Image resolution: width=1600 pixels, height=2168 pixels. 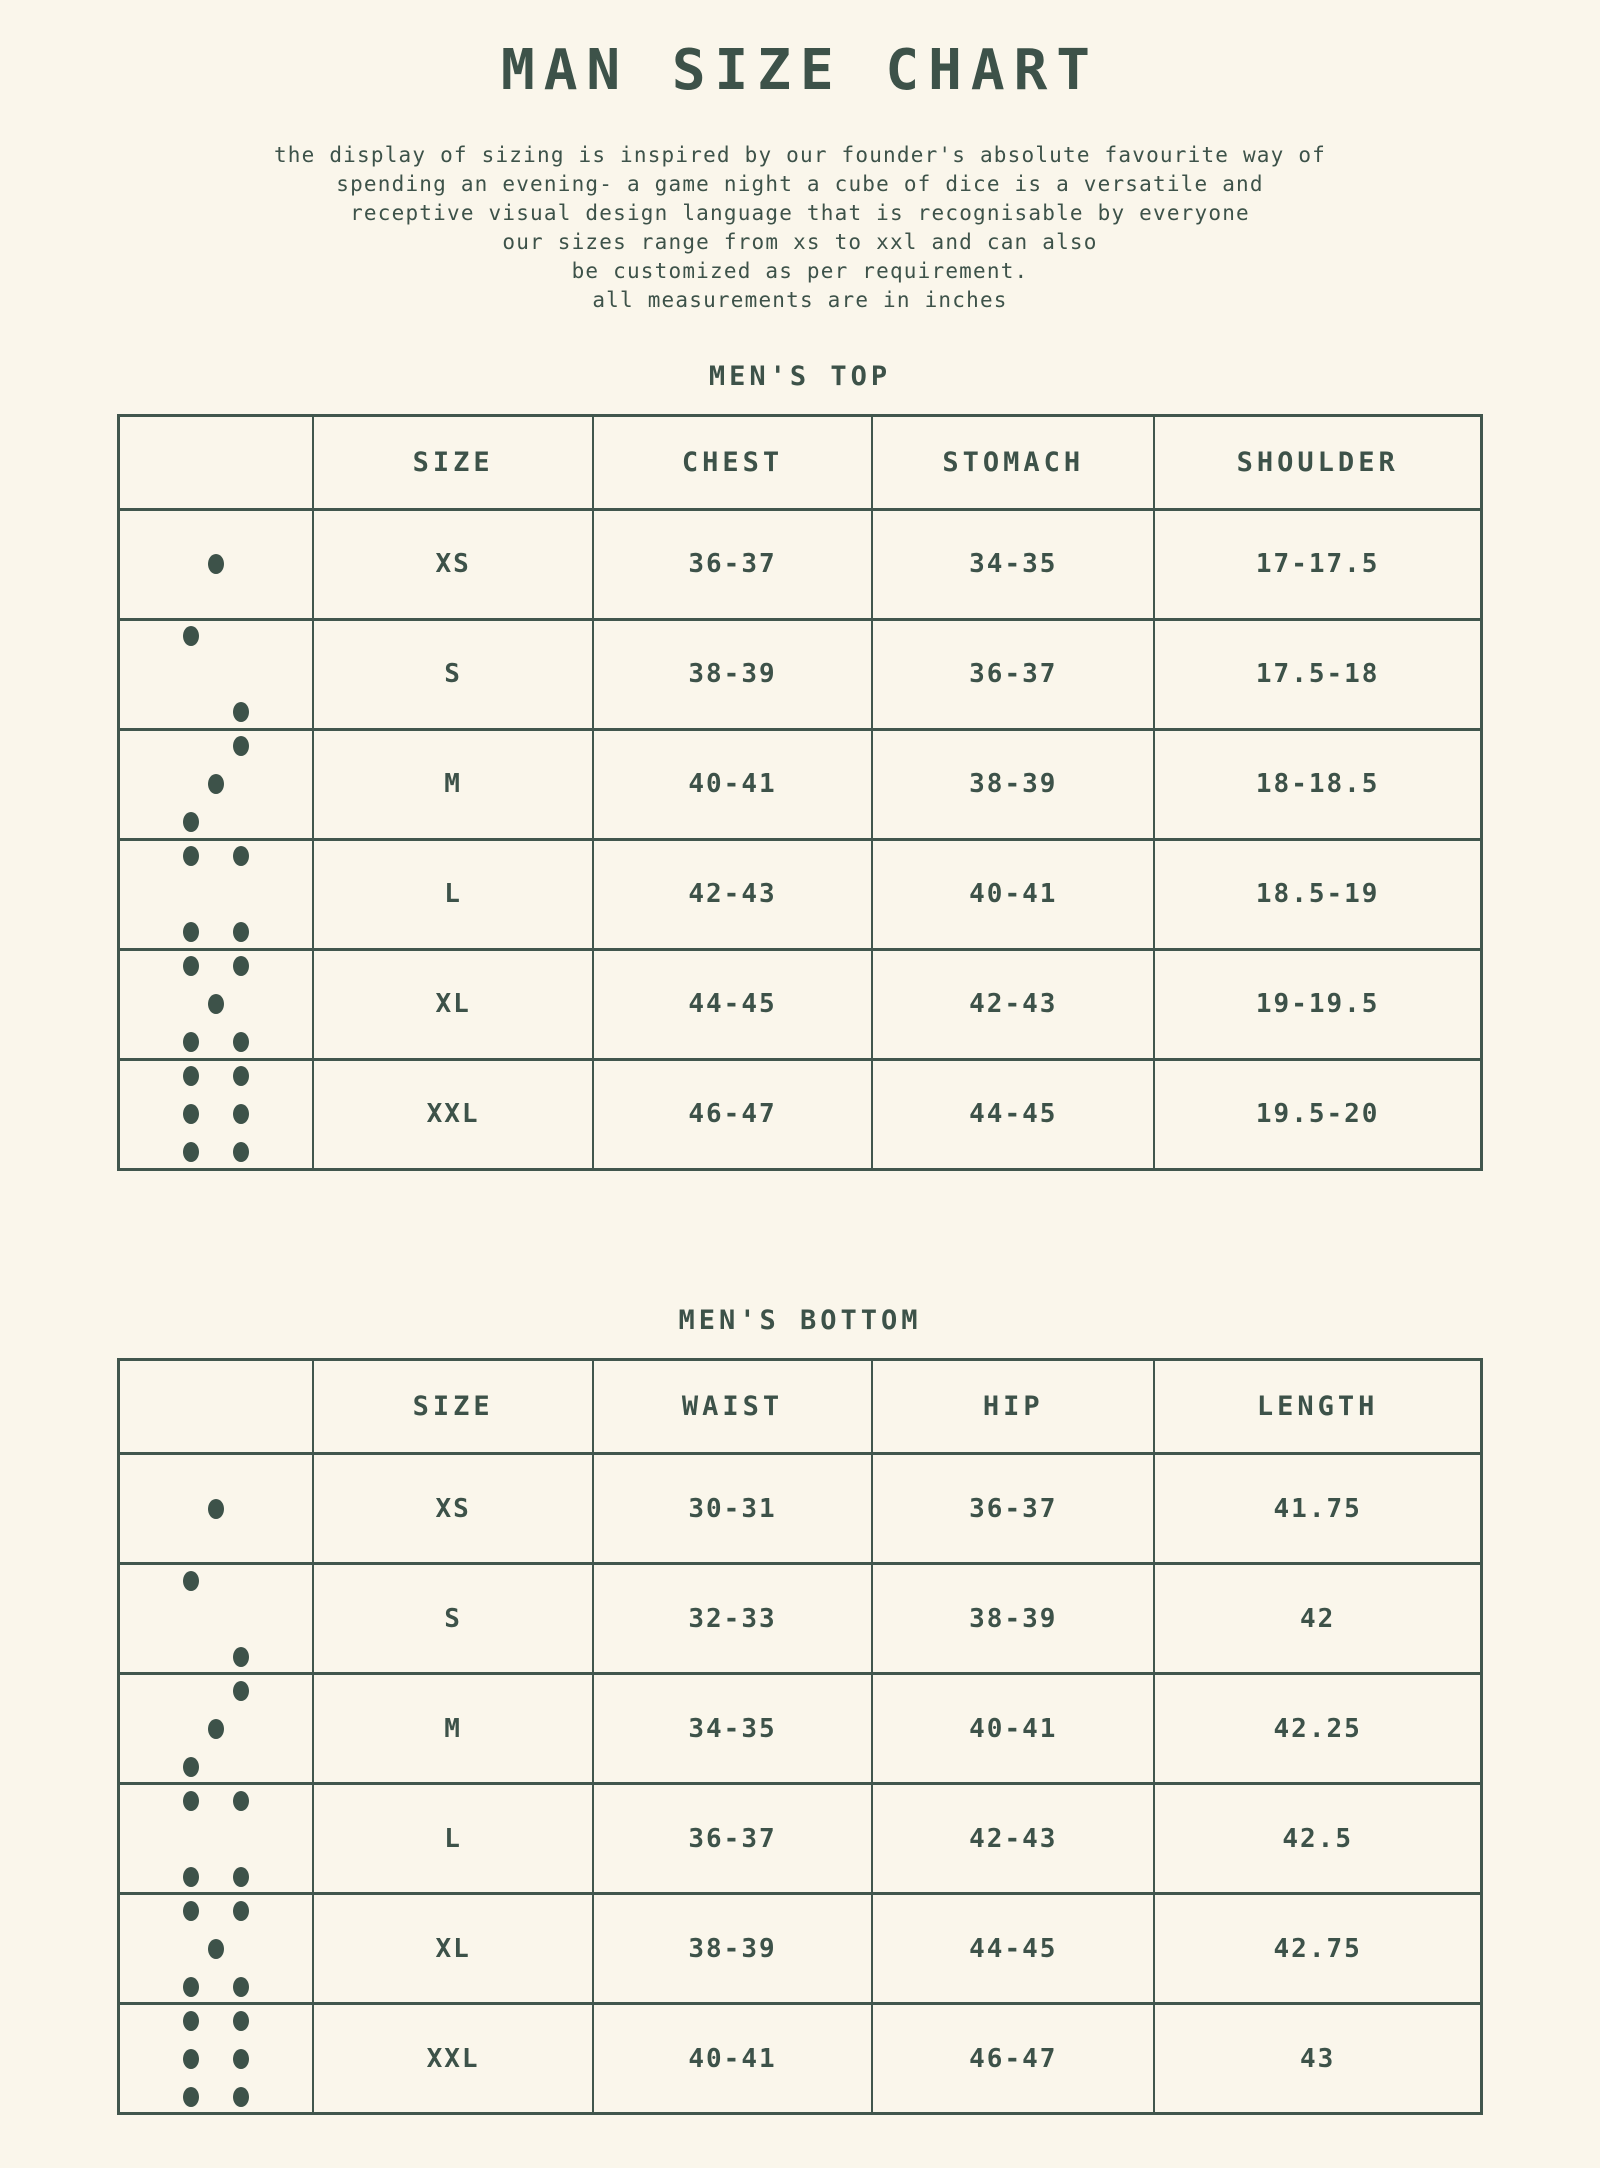 I want to click on chest-column-header: CHEST, so click(x=732, y=462).